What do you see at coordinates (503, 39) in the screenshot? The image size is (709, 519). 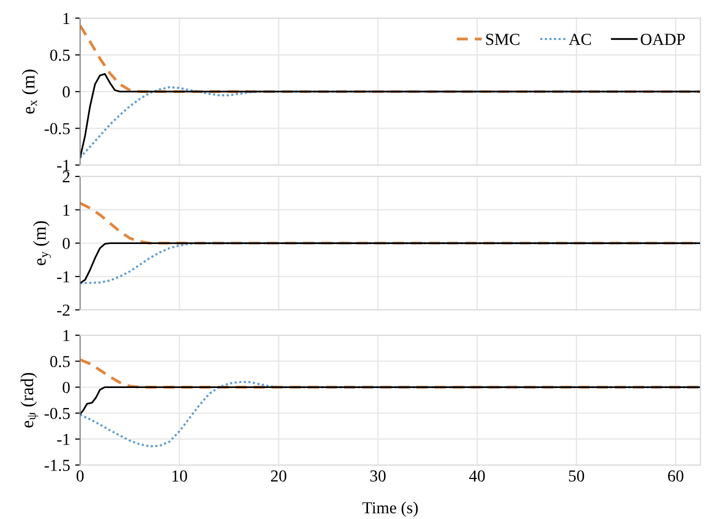 I see `legend-label: SMC` at bounding box center [503, 39].